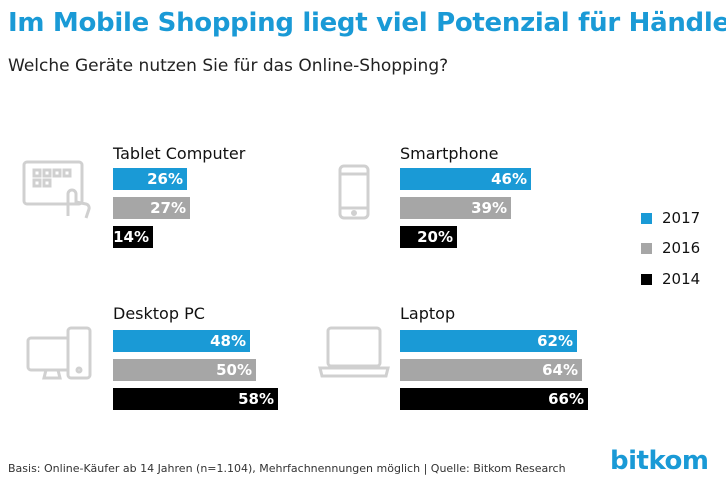 The image size is (726, 487). What do you see at coordinates (646, 248) in the screenshot?
I see `legend-swatch-2016` at bounding box center [646, 248].